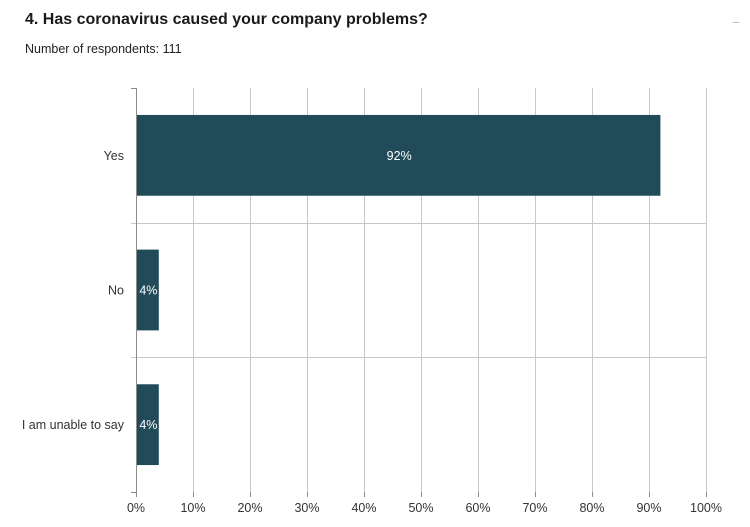  What do you see at coordinates (363, 508) in the screenshot?
I see `x-tick-label: 40%` at bounding box center [363, 508].